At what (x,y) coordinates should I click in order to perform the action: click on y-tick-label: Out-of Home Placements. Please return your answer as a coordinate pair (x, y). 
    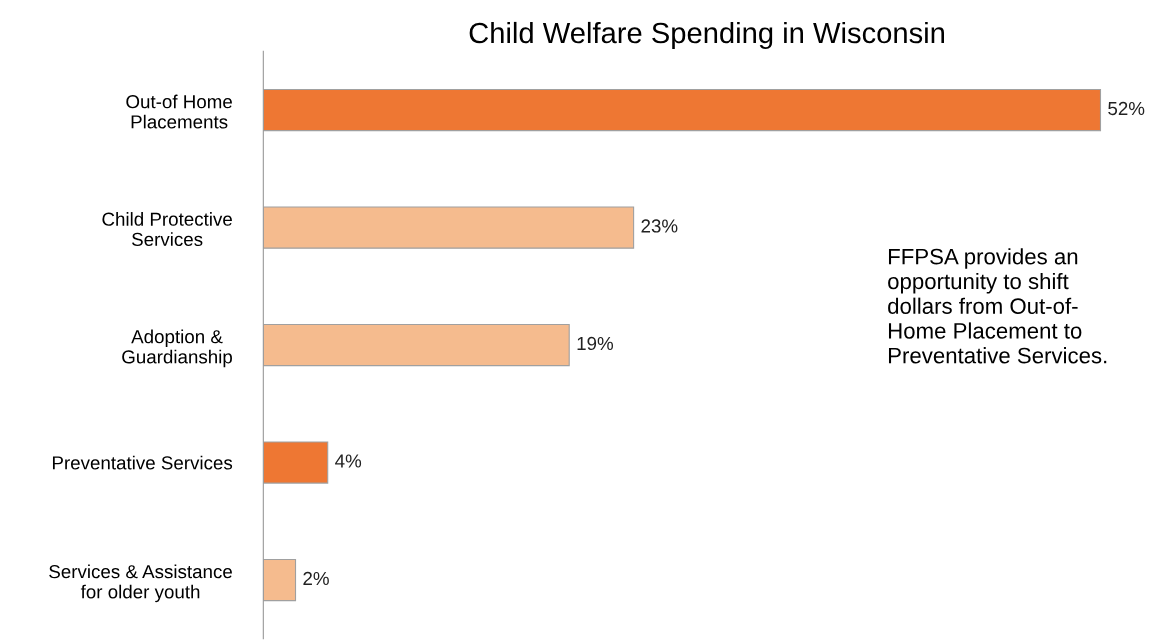
    Looking at the image, I should click on (179, 111).